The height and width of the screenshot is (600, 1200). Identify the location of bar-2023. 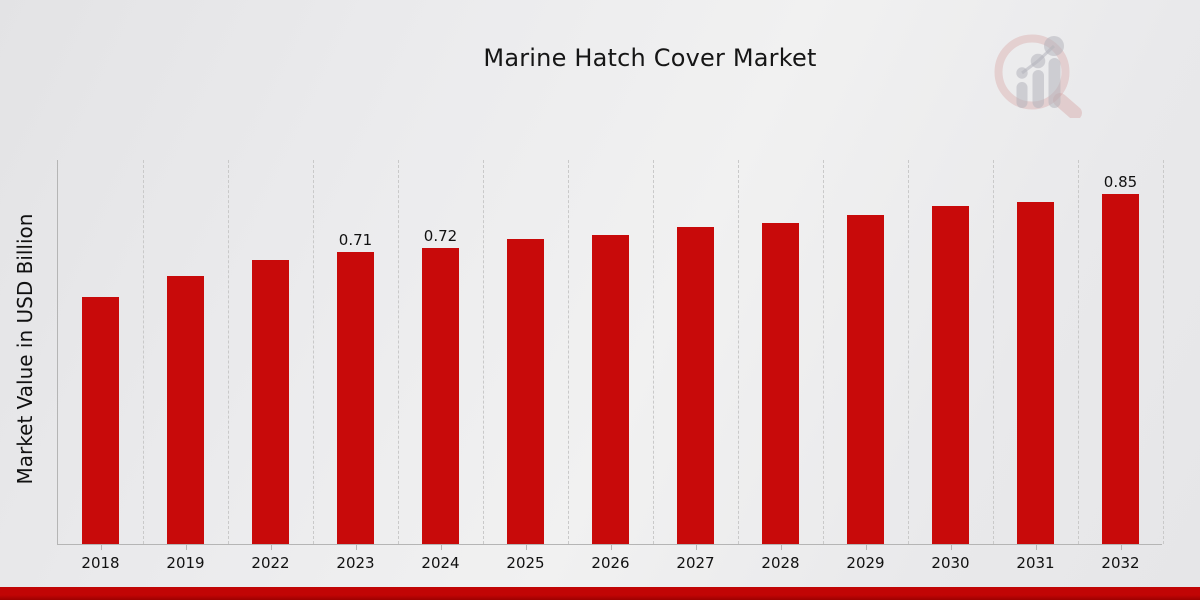
(355, 398).